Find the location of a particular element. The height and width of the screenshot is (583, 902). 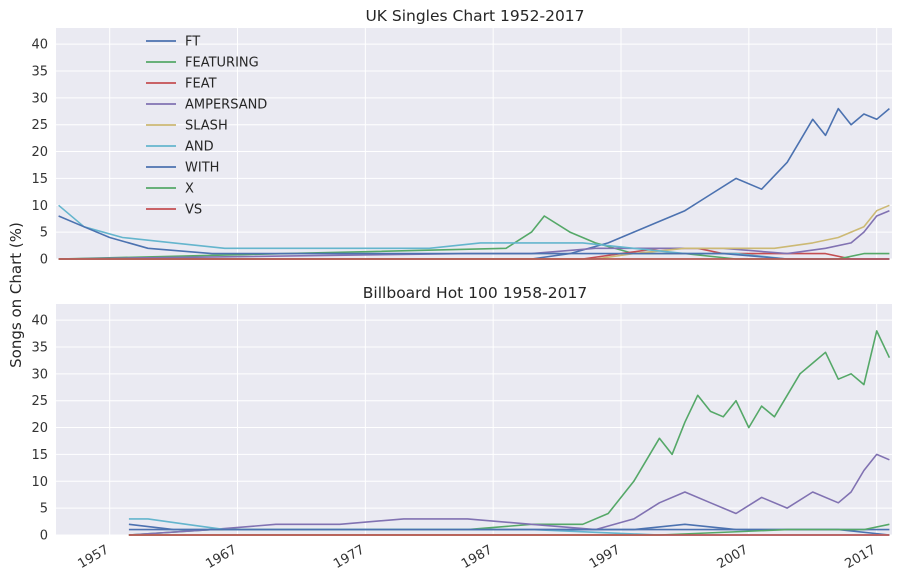

x-tick-label: 1987 is located at coordinates (477, 557).